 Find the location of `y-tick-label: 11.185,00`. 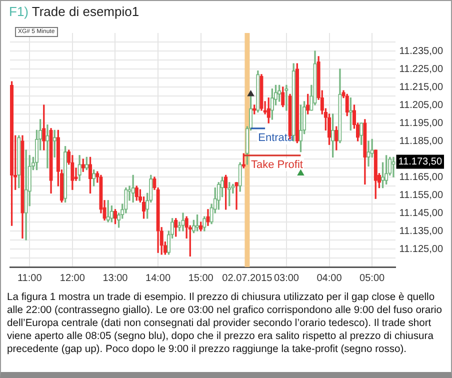

y-tick-label: 11.185,00 is located at coordinates (421, 141).